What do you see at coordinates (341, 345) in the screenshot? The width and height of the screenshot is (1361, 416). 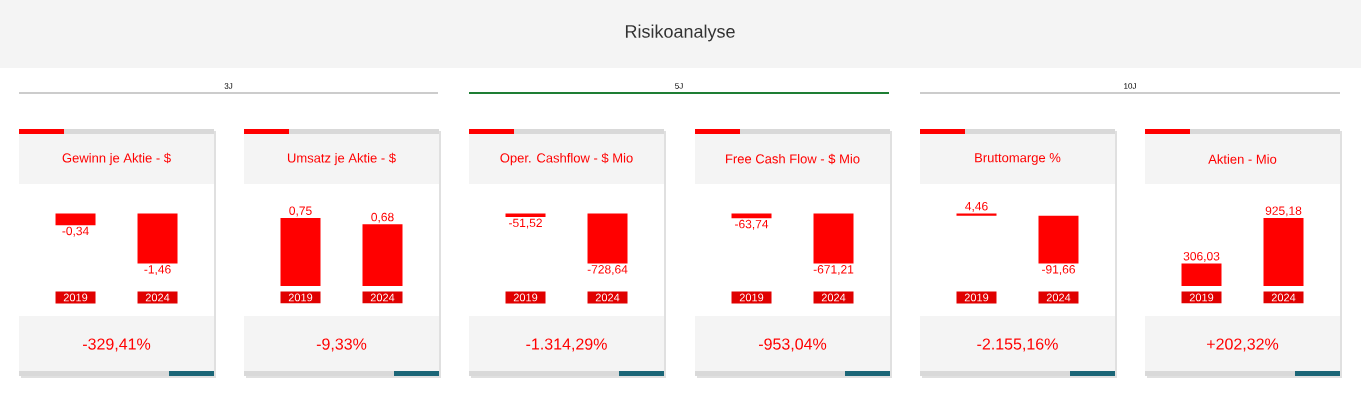 I see `text: -9,33%` at bounding box center [341, 345].